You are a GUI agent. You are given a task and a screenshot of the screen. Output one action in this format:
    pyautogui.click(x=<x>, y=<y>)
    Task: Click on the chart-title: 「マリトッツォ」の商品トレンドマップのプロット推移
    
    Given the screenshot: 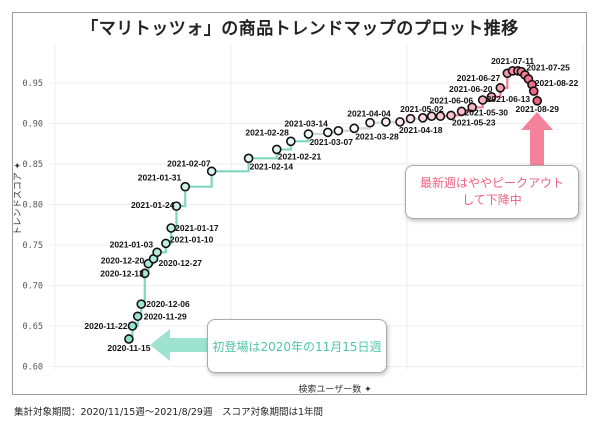 What is the action you would take?
    pyautogui.click(x=300, y=29)
    